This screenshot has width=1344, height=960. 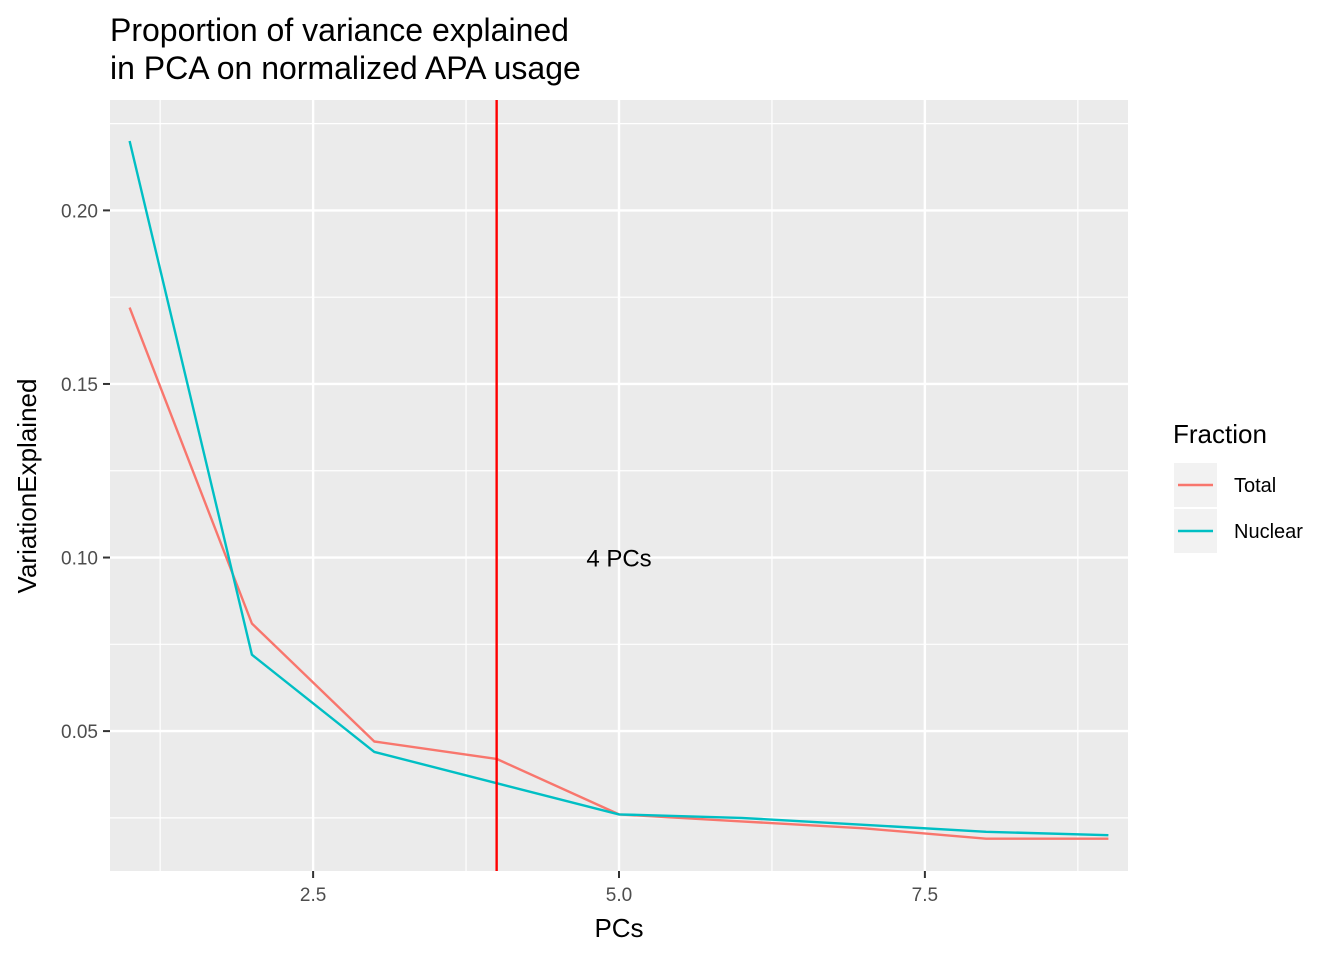 I want to click on y-tick-label: 0.15, so click(x=79, y=385).